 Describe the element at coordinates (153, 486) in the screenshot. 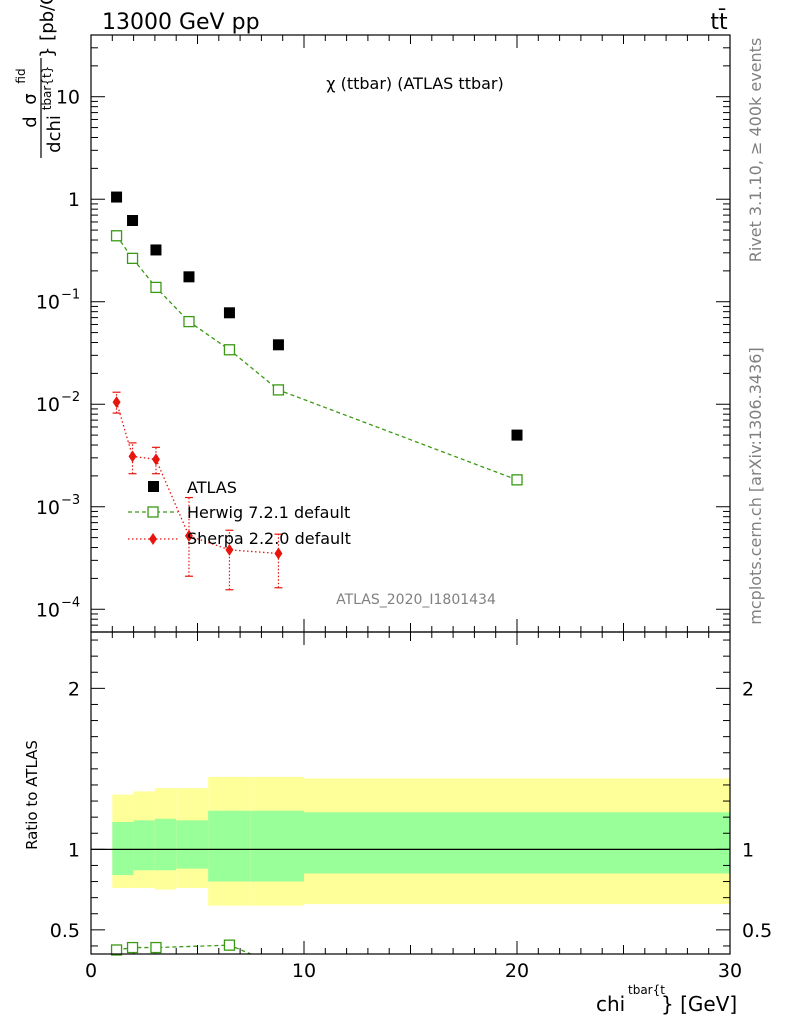

I see `legend-marker-atlas` at that location.